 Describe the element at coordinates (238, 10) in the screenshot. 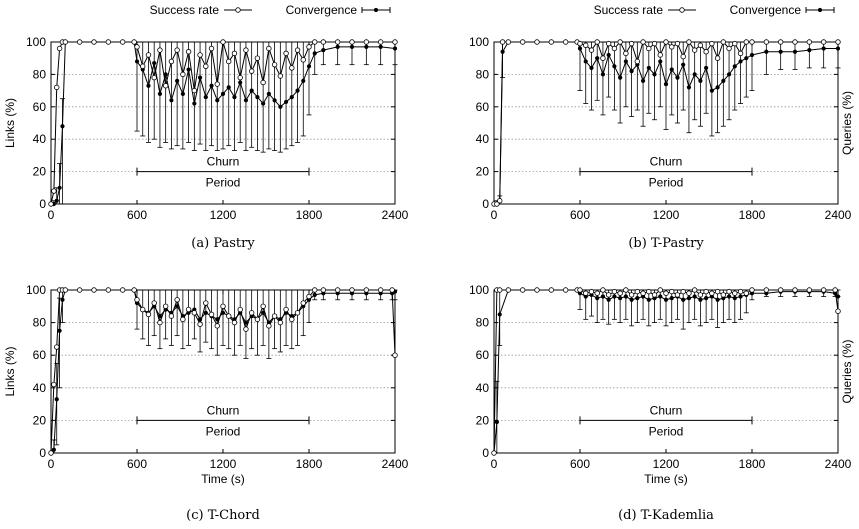

I see `legend-success-marker` at that location.